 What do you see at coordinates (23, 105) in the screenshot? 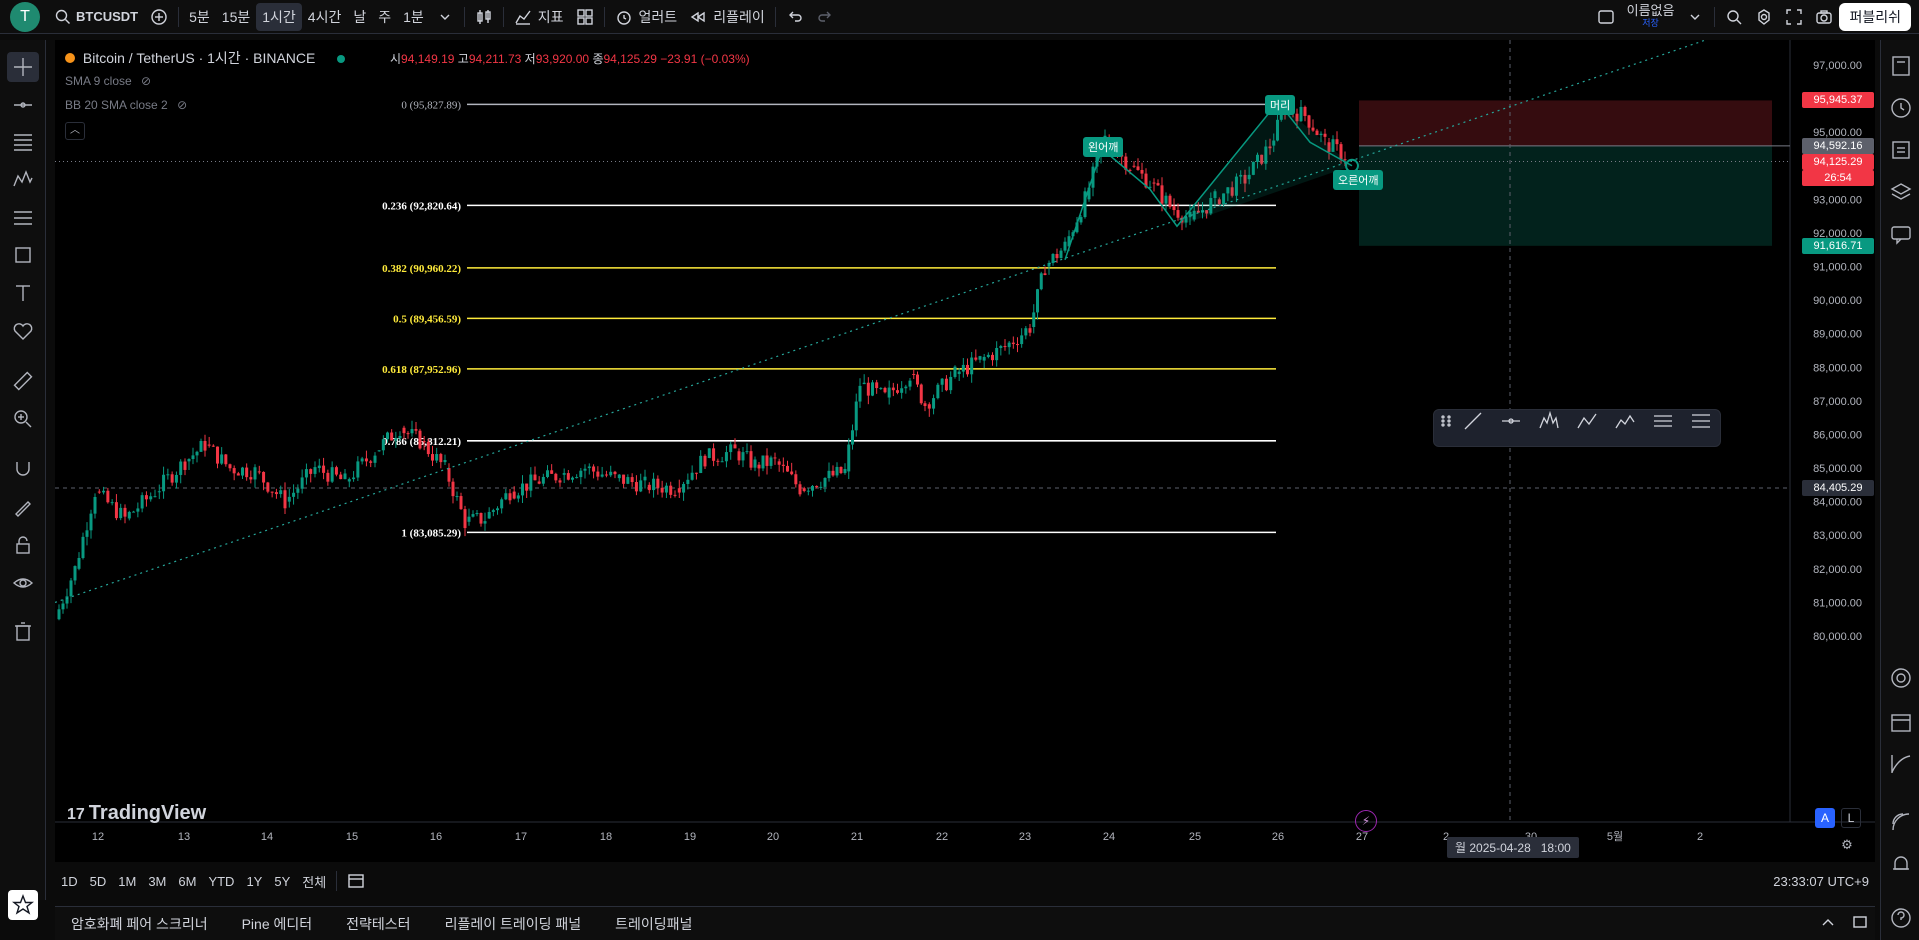
I see `trendline-tool` at bounding box center [23, 105].